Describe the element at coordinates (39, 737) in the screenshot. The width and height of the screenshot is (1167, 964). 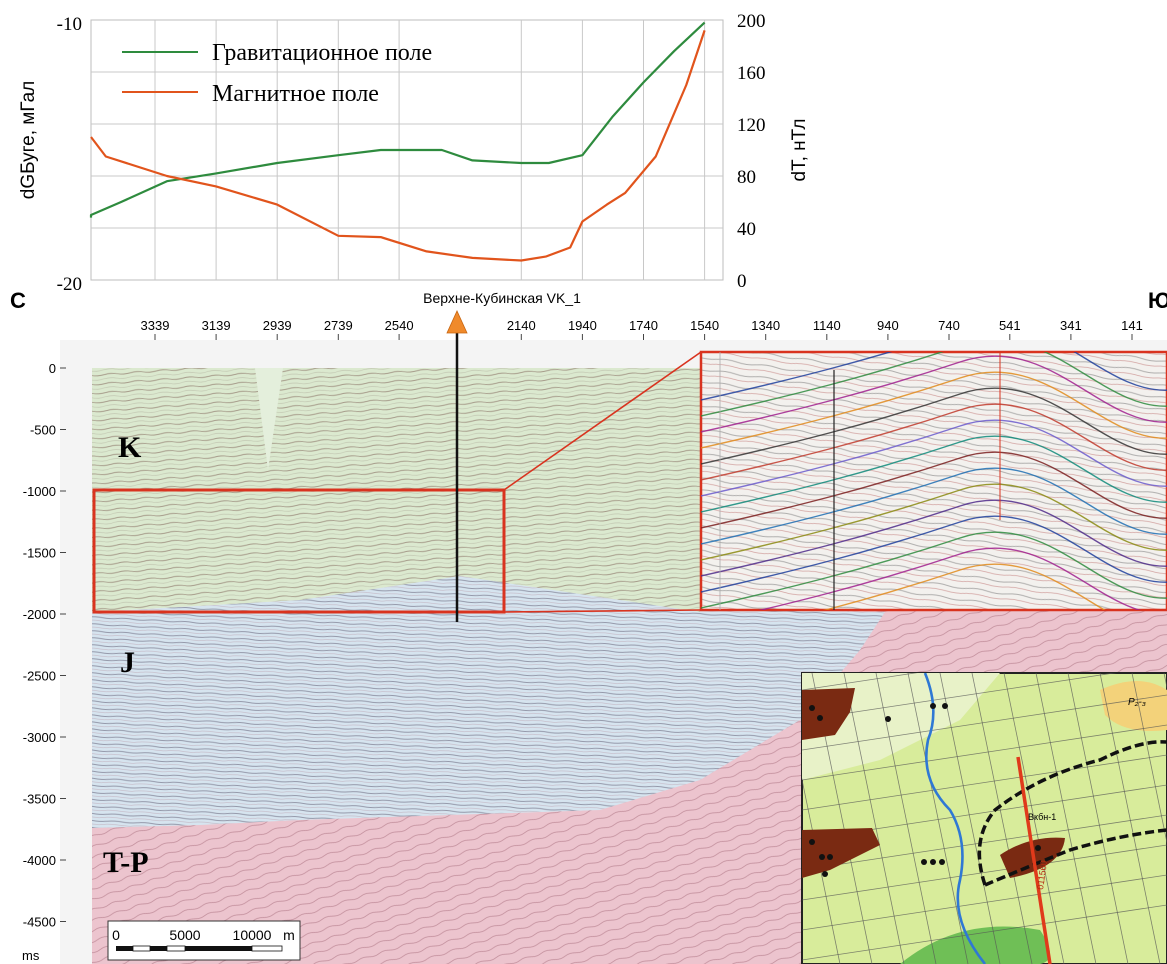
I see `depth-tick-label-6: -3000` at that location.